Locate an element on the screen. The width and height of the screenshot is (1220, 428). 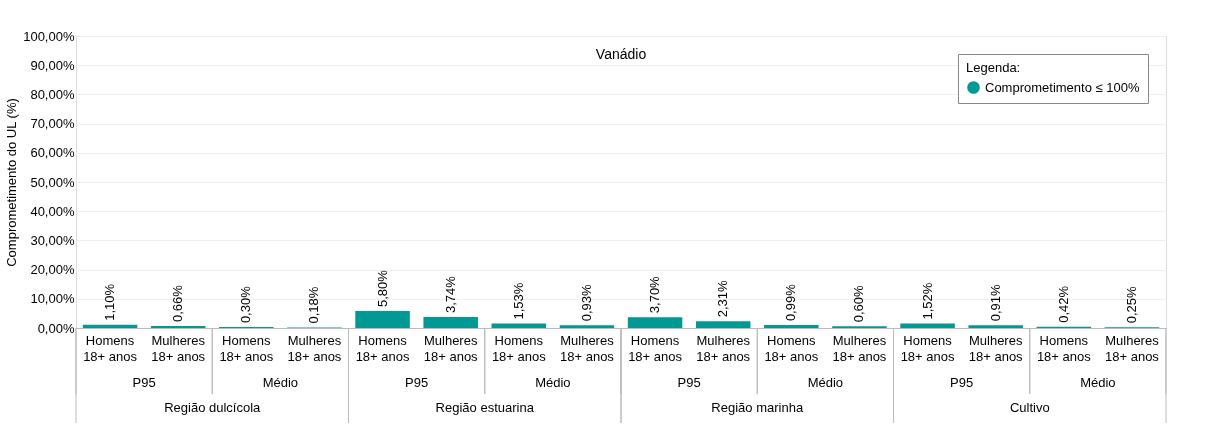
y-tick-label: 0,00% is located at coordinates (56, 328).